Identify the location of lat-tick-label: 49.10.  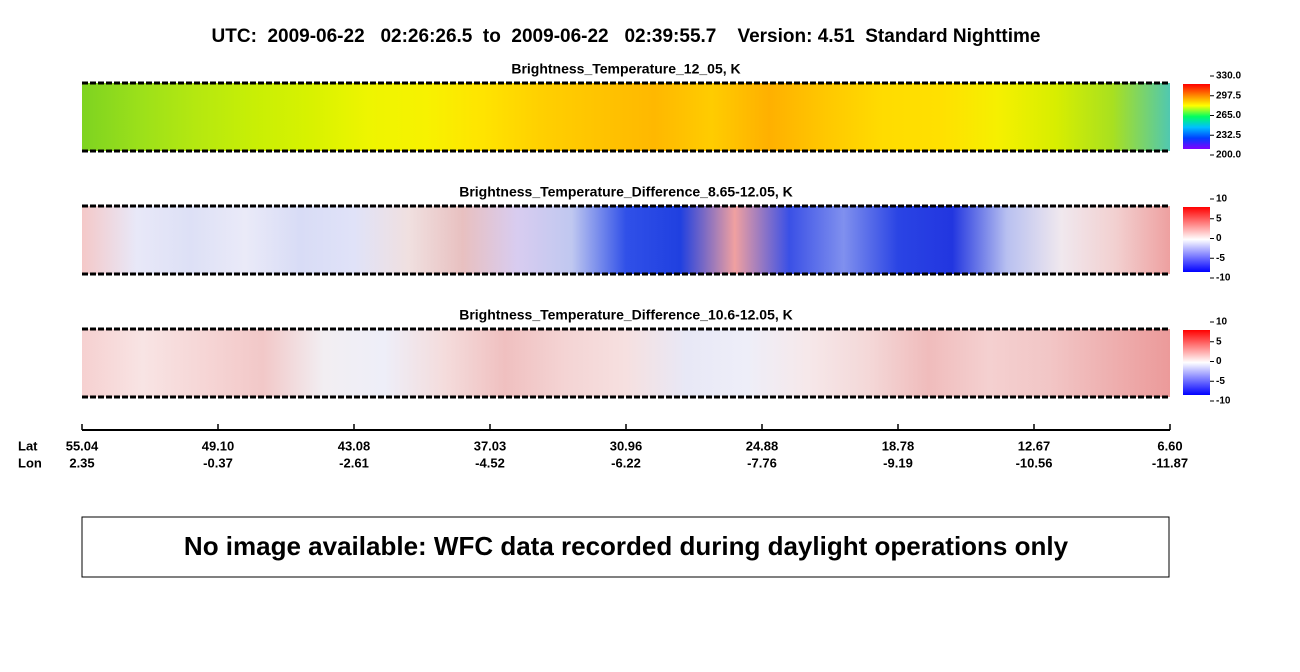
(218, 445).